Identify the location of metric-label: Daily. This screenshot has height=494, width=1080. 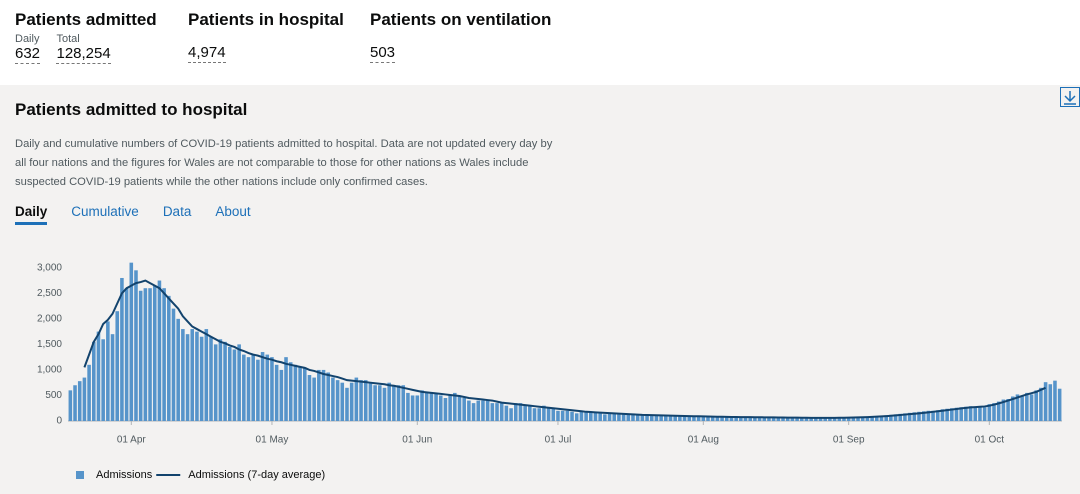
(27, 39).